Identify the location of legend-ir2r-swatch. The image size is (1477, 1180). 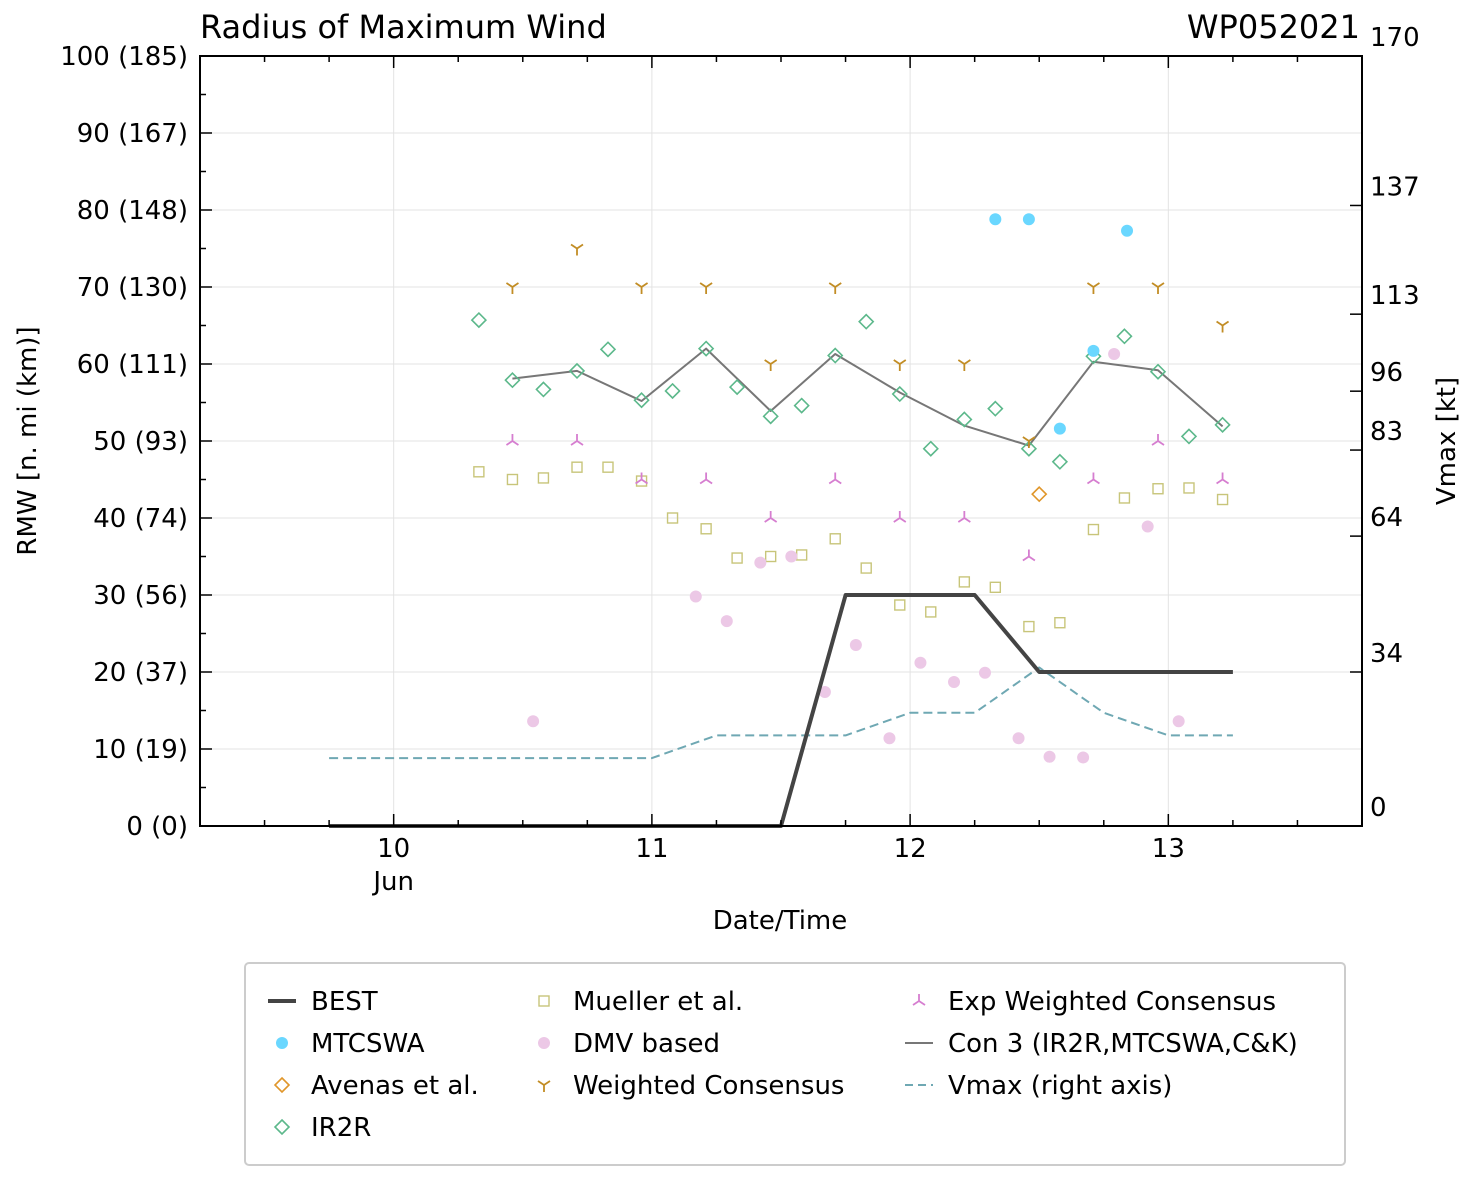
(282, 1127).